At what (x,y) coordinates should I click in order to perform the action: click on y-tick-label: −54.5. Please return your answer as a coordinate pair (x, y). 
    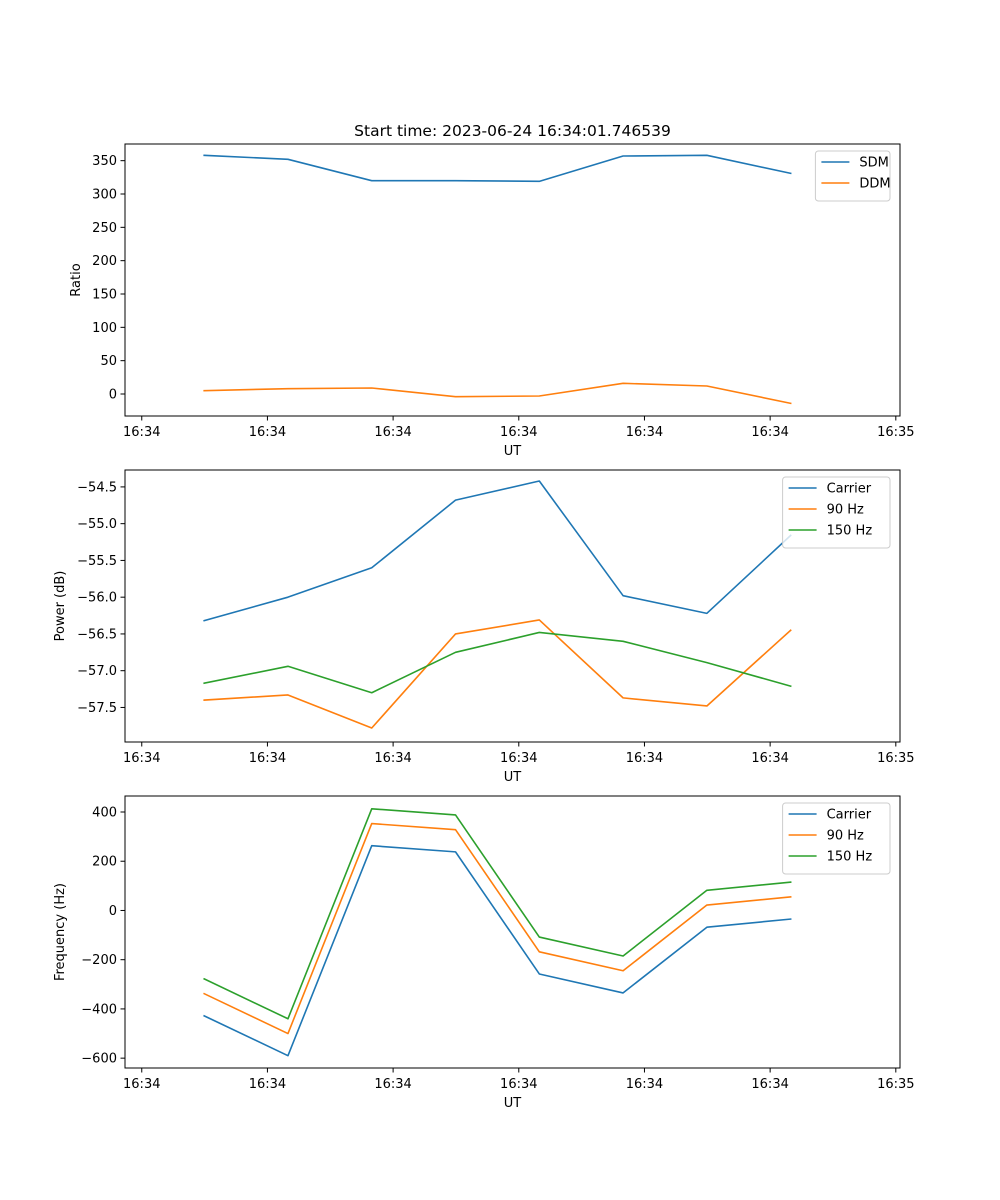
    Looking at the image, I should click on (97, 487).